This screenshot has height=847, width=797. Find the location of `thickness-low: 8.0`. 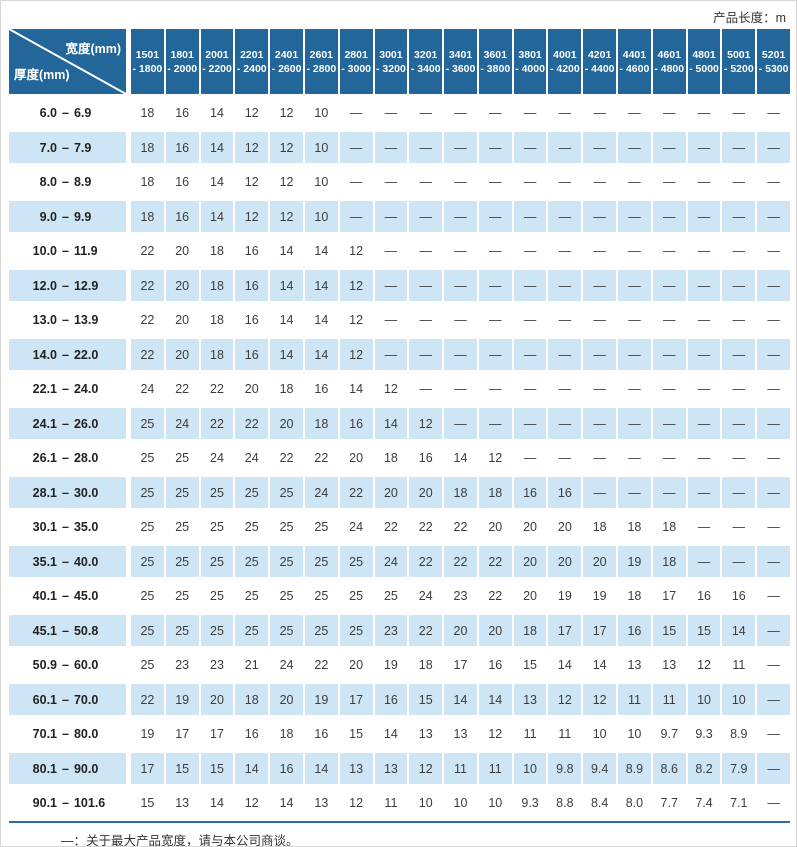

thickness-low: 8.0 is located at coordinates (48, 182).